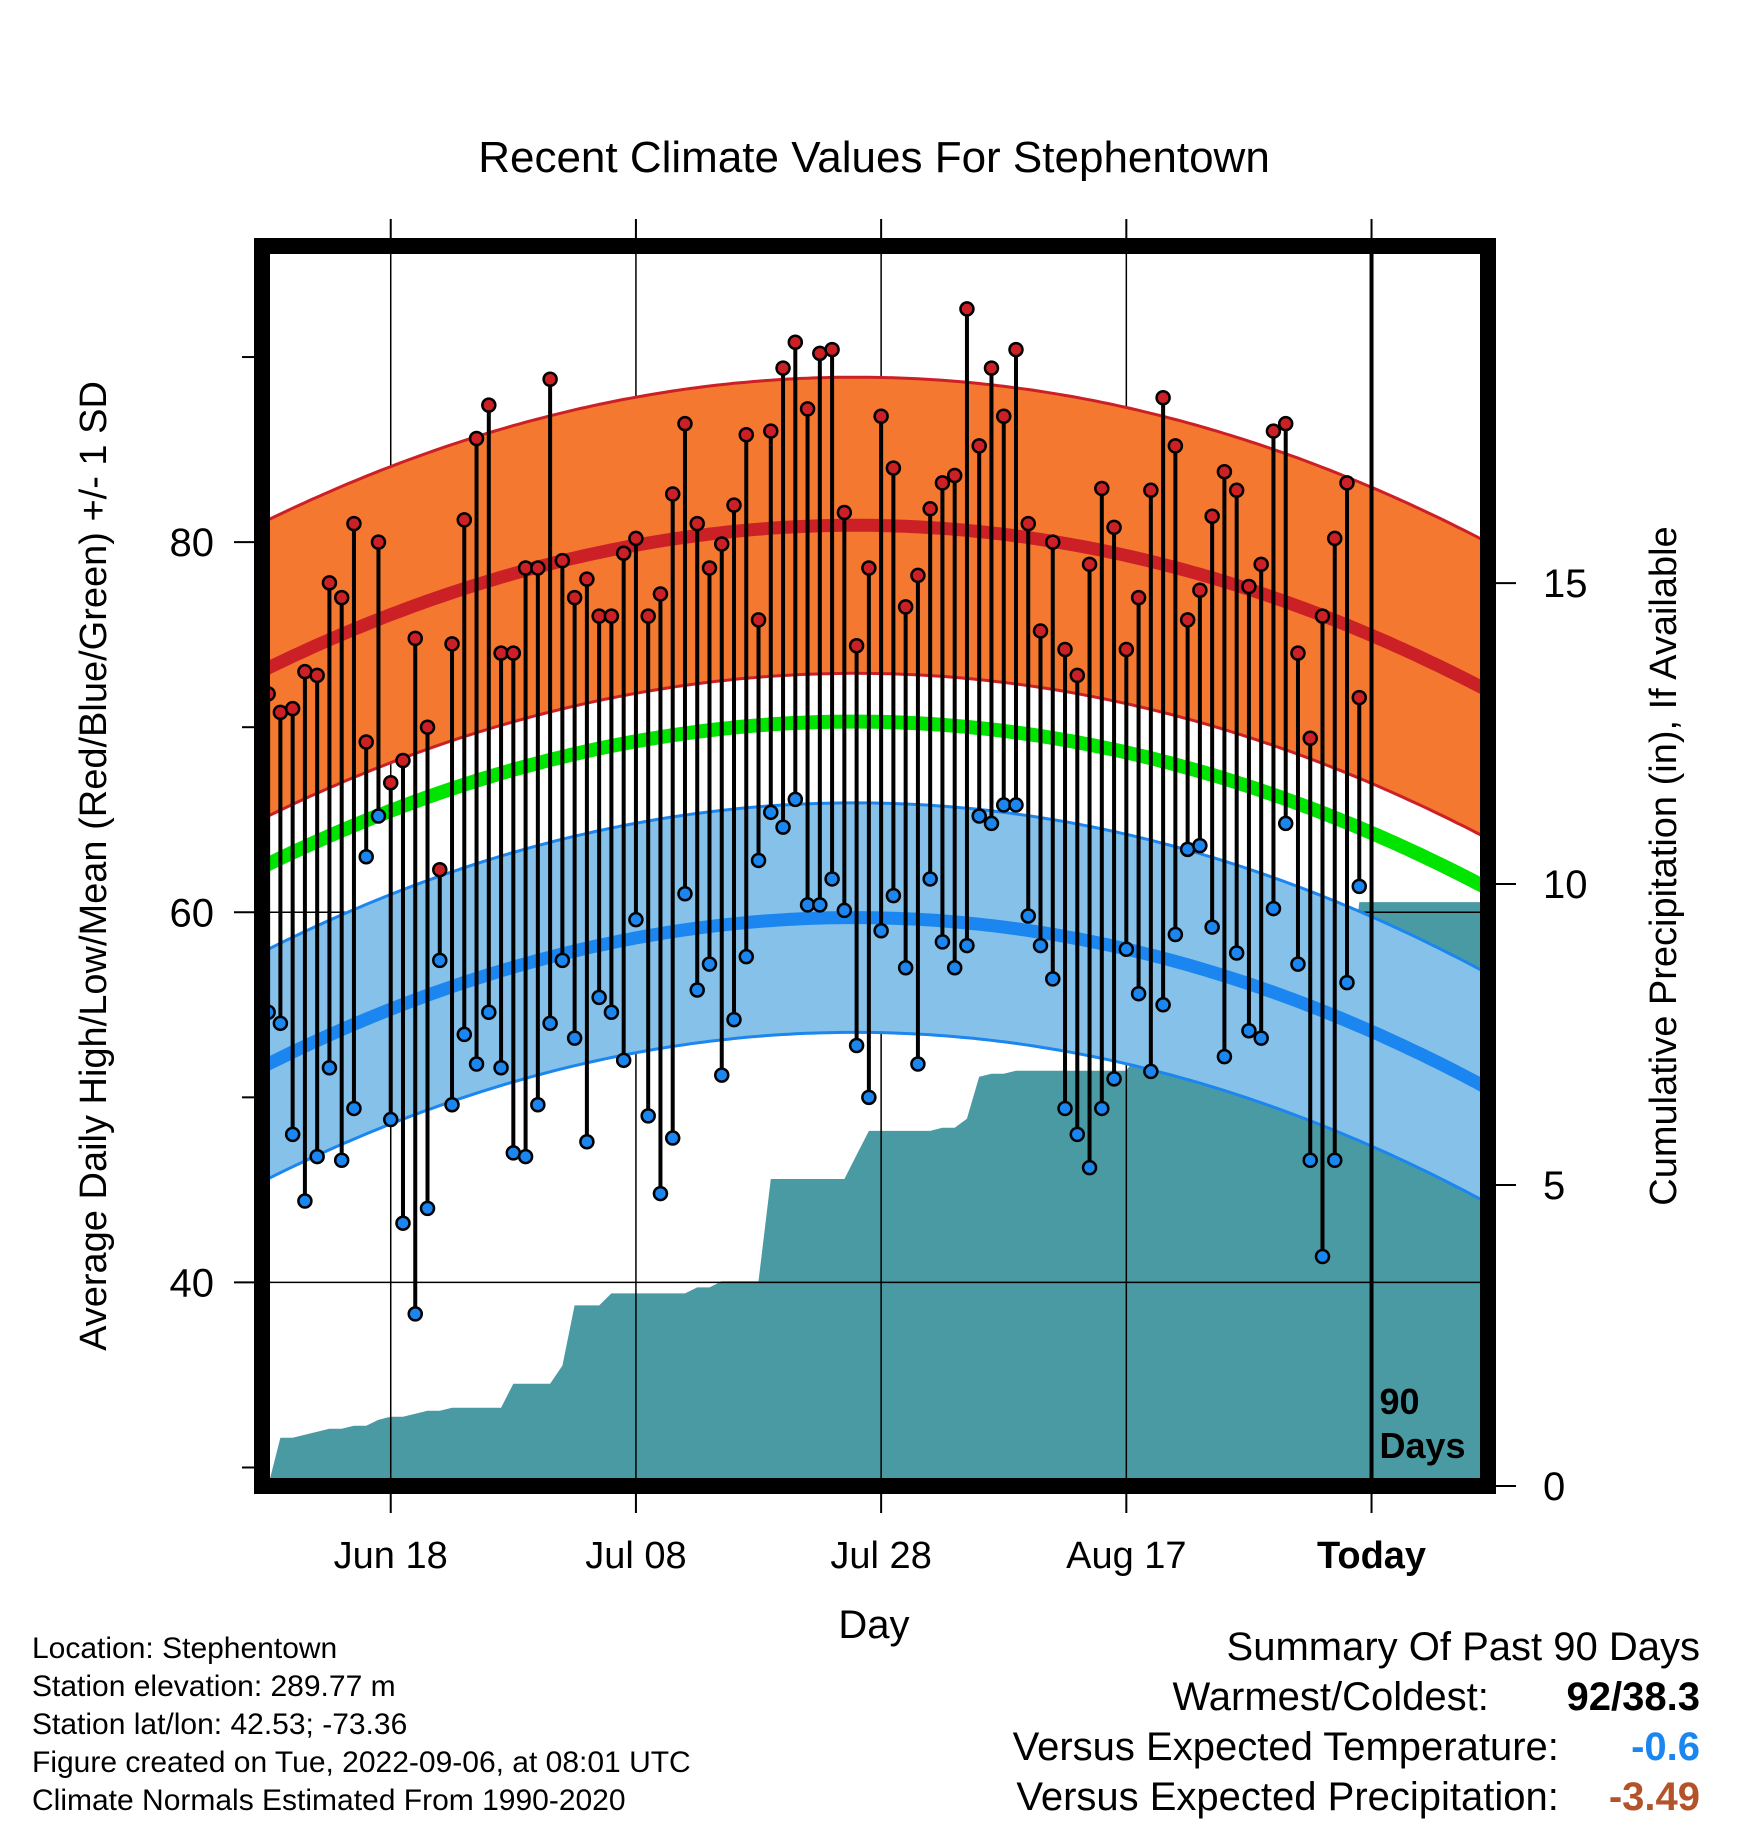 This screenshot has height=1828, width=1748. Describe the element at coordinates (192, 543) in the screenshot. I see `y-tick-label-temperature: 80` at that location.